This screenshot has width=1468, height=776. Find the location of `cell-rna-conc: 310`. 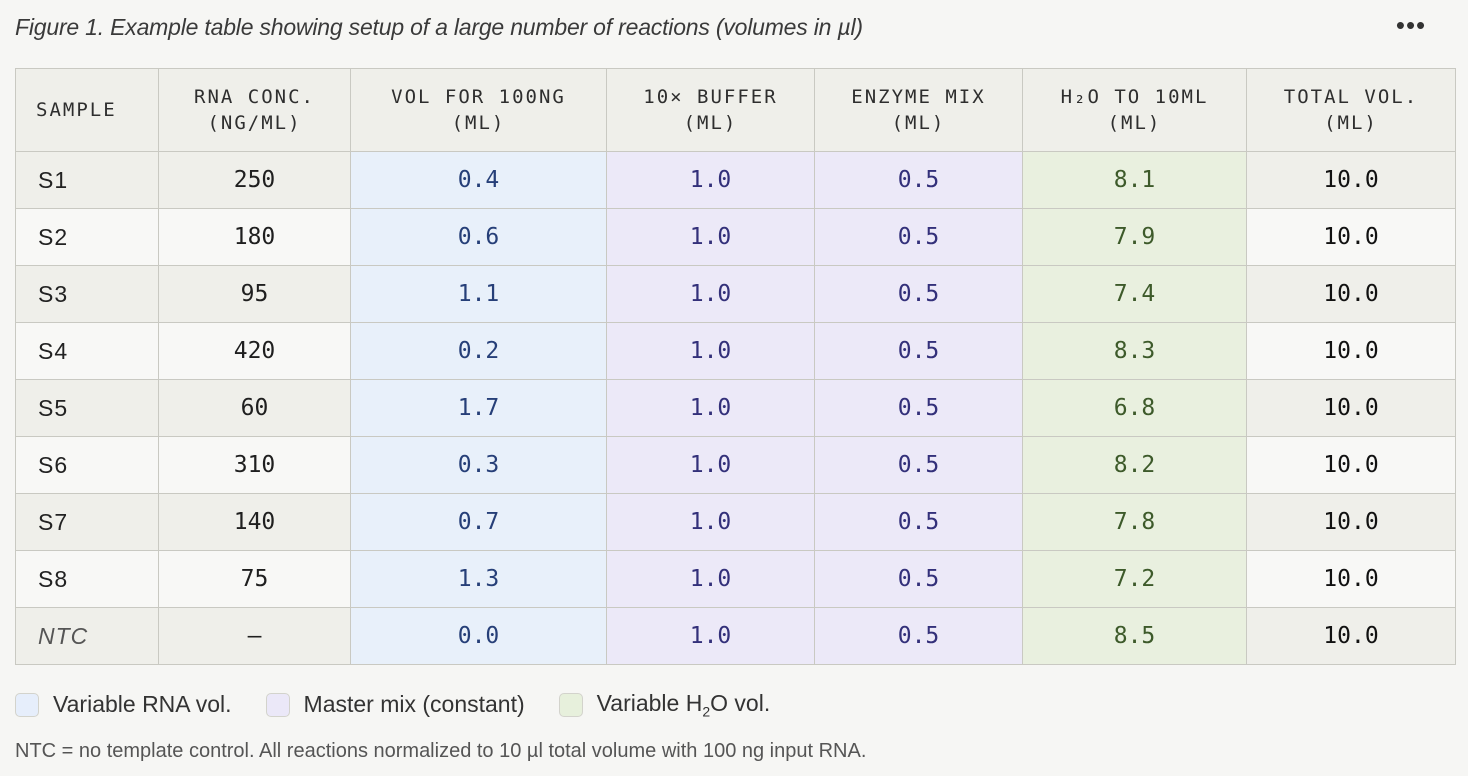

cell-rna-conc: 310 is located at coordinates (254, 465).